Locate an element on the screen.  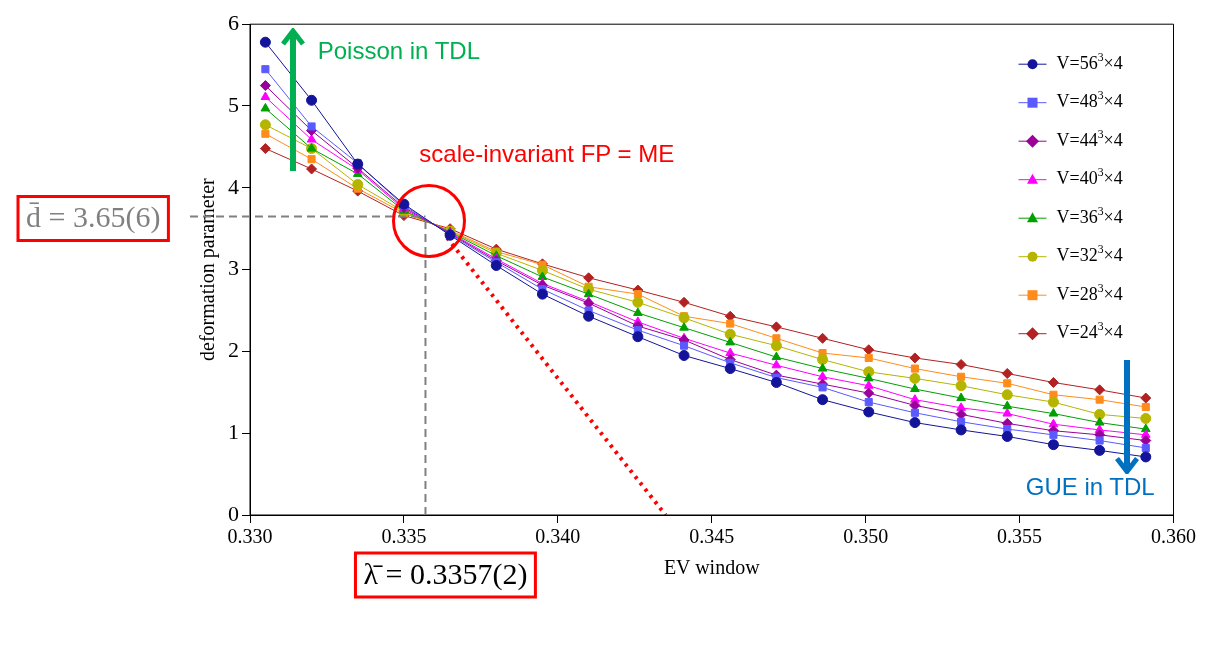
y-tick-label: 5 is located at coordinates (233, 104).